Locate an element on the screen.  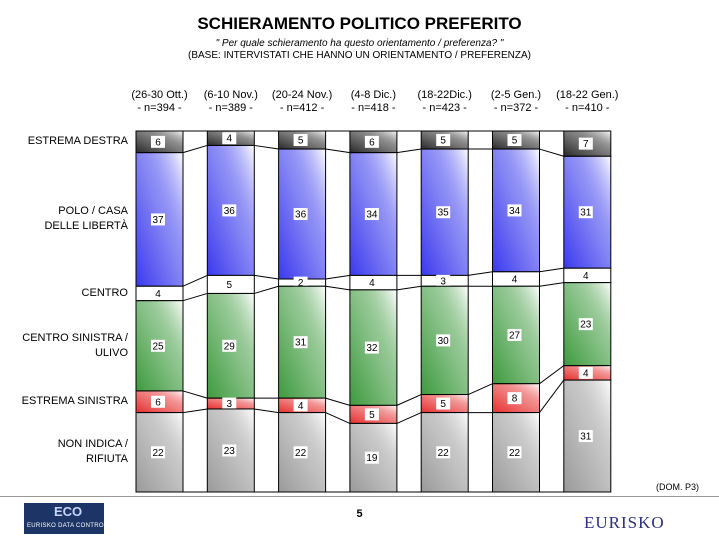
row-label: NON INDICA / RIFIUTA is located at coordinates (66, 452).